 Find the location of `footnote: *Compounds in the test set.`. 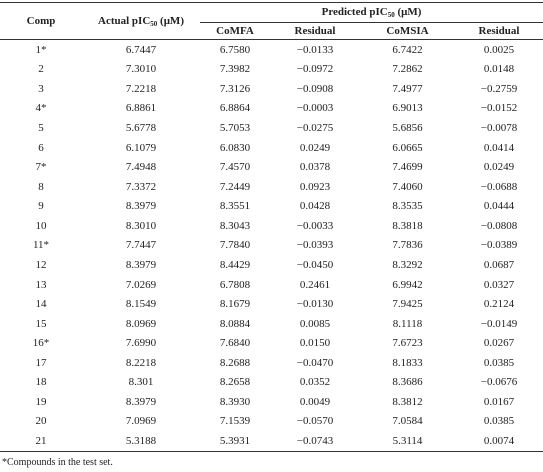

footnote: *Compounds in the test set. is located at coordinates (57, 462).